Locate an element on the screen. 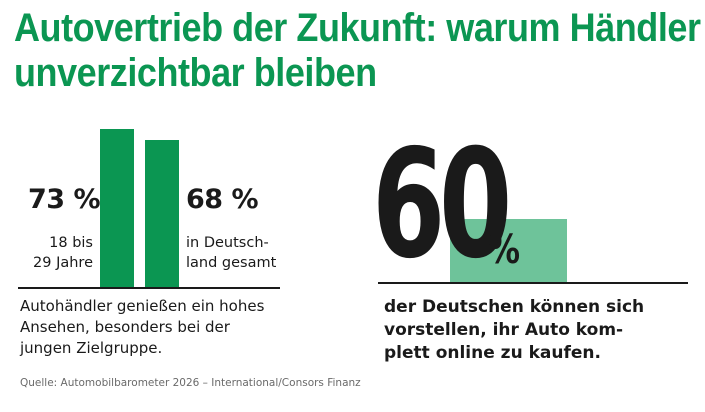 Image resolution: width=705 pixels, height=412 pixels. percentage-fill-bar is located at coordinates (508, 251).